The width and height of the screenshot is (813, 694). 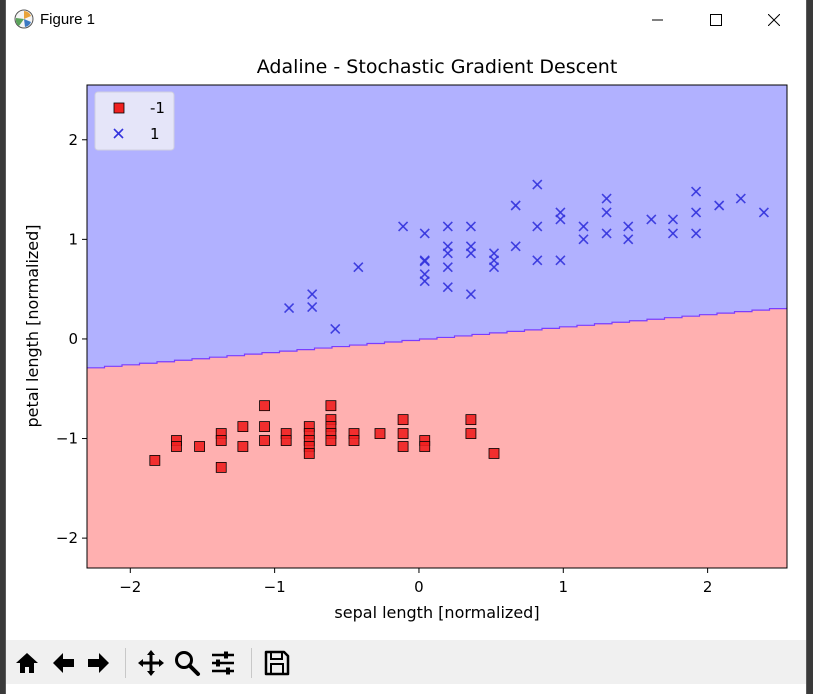 I want to click on save-icon, so click(x=277, y=663).